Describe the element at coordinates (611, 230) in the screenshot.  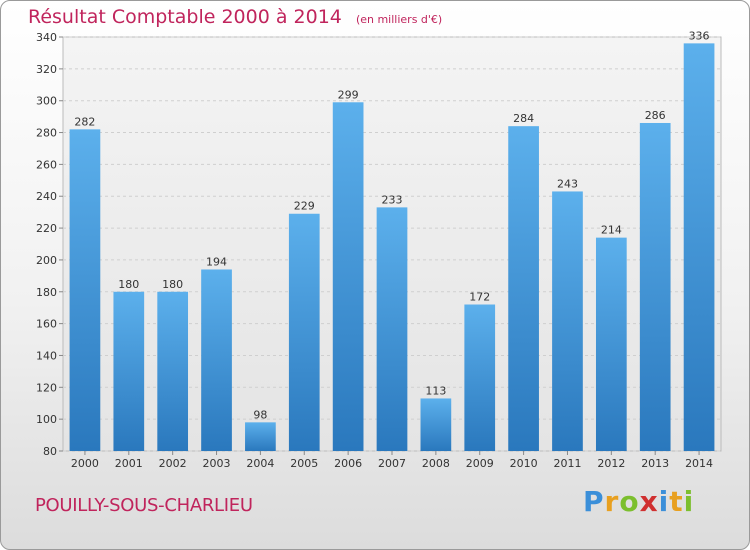
I see `data-label: 214` at that location.